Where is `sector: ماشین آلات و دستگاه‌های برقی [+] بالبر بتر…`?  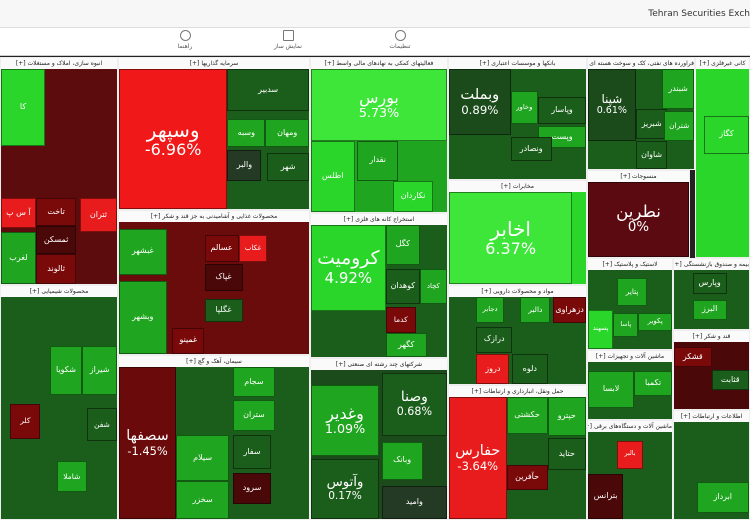
sector: ماشین آلات و دستگاه‌های برقی [+] بالبر بتر… is located at coordinates (630, 470).